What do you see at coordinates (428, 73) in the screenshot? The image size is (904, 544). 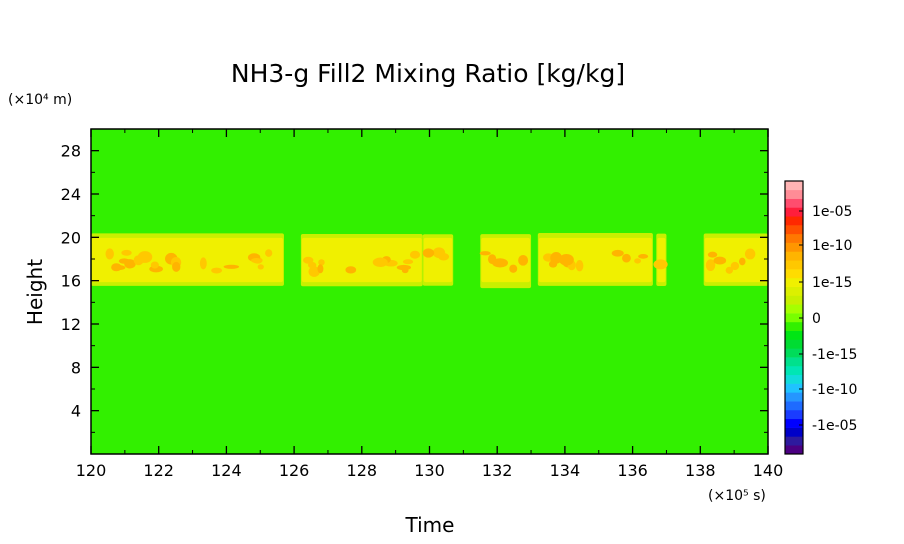 I see `chart-title: NH3-g Fill2 Mixing Ratio [kg/kg]` at bounding box center [428, 73].